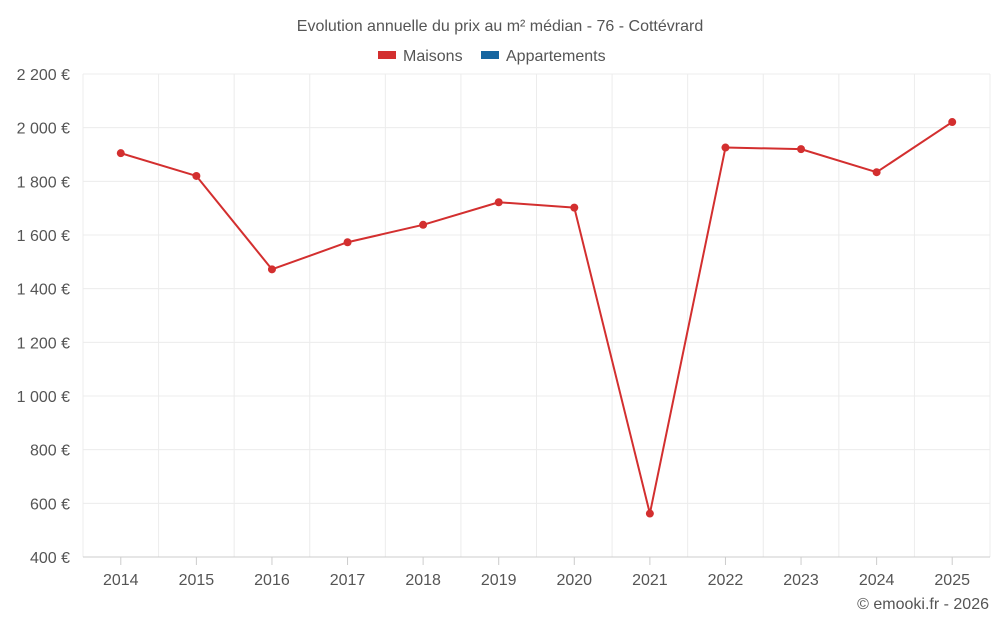 Image resolution: width=1000 pixels, height=625 pixels. What do you see at coordinates (725, 147) in the screenshot?
I see `data-point-maisons-2022` at bounding box center [725, 147].